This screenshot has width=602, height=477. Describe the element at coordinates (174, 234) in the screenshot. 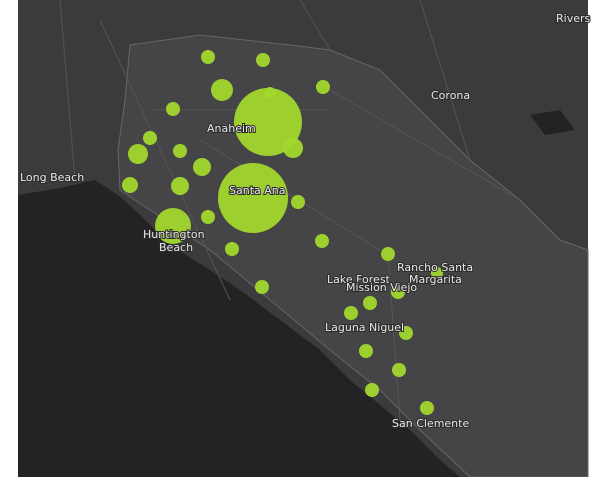

I see `place-label: Huntington` at that location.